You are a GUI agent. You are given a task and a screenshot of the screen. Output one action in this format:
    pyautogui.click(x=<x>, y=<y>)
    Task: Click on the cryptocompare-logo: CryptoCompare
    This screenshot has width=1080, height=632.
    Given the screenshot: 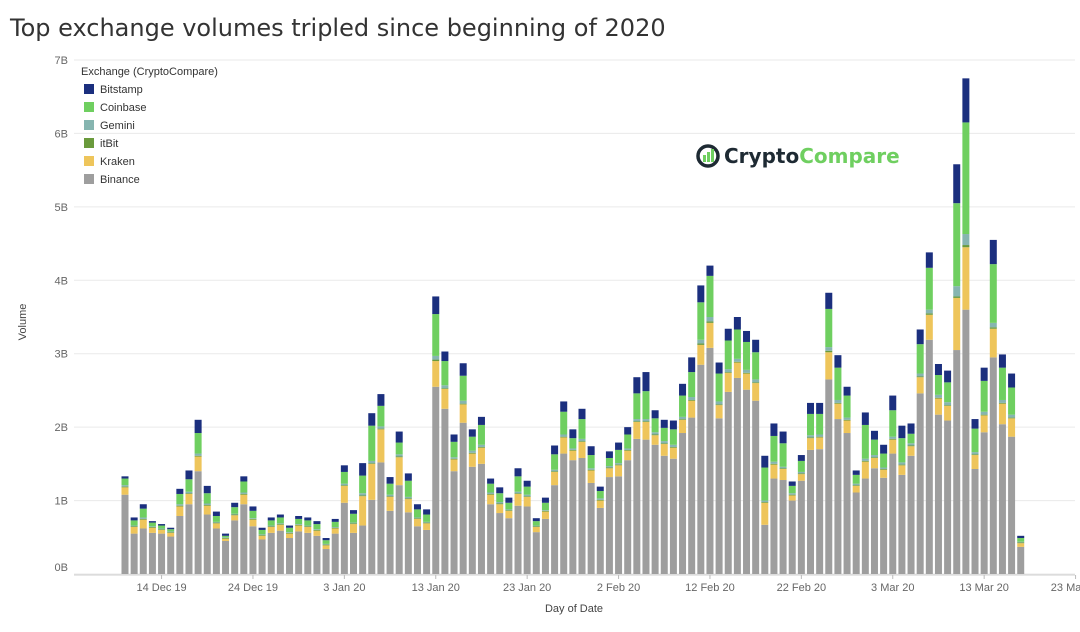 What is the action you would take?
    pyautogui.click(x=798, y=156)
    